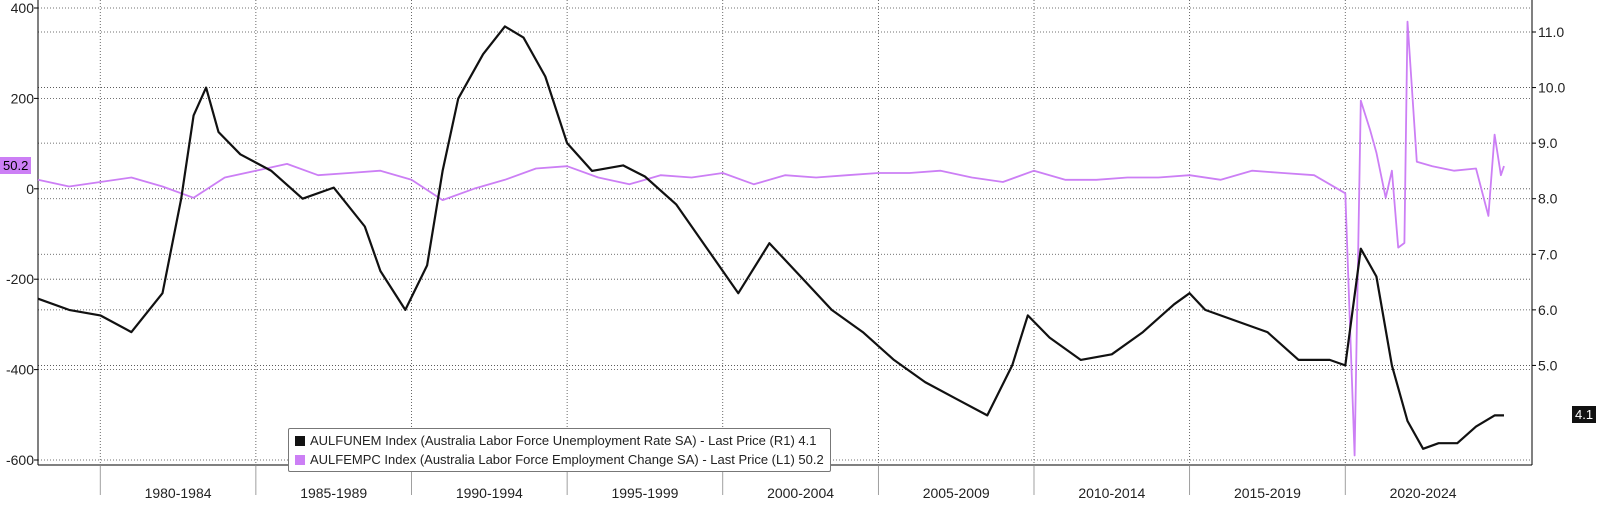  Describe the element at coordinates (22, 234) in the screenshot. I see `left-axis-ticks: 400 200 0 -200 -400 -600` at that location.